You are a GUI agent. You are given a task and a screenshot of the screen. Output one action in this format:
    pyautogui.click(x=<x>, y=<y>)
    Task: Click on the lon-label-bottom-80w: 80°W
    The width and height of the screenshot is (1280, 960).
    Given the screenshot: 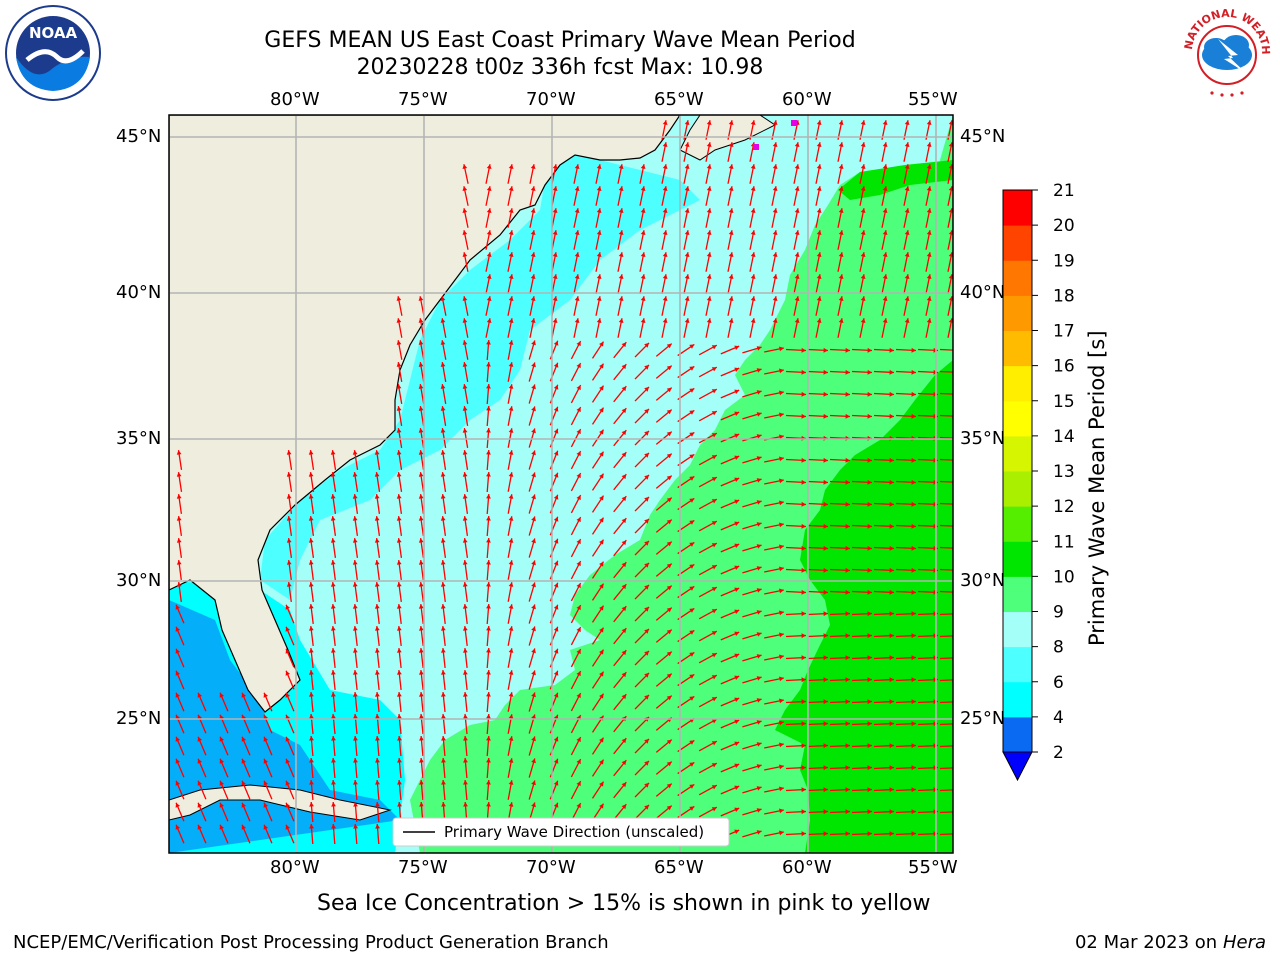 What is the action you would take?
    pyautogui.click(x=295, y=867)
    